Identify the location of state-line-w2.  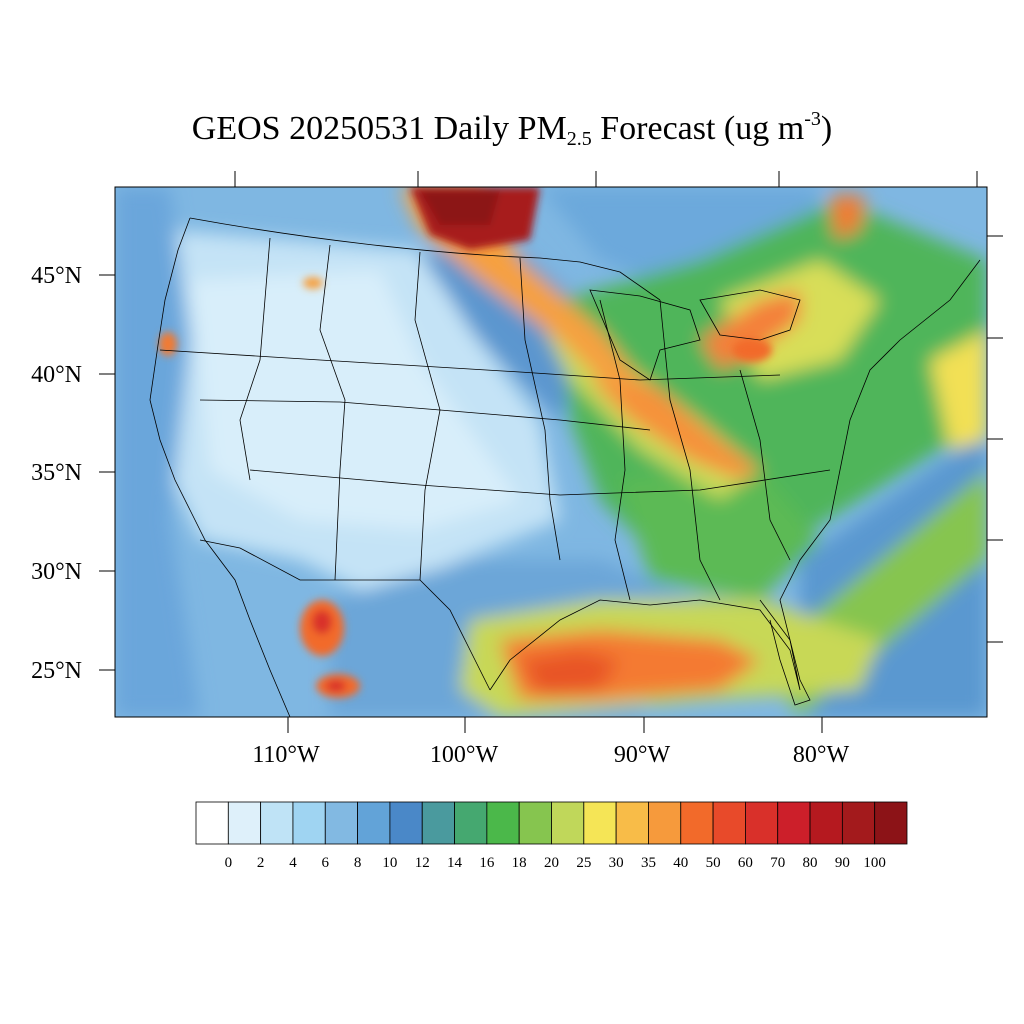
(332, 412).